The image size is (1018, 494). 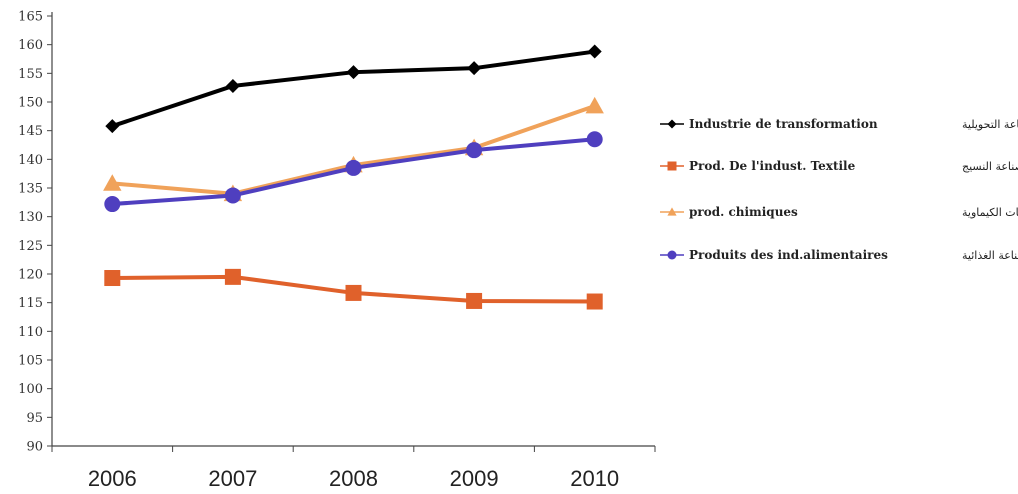 I want to click on y-tick-label: 165, so click(x=30, y=17).